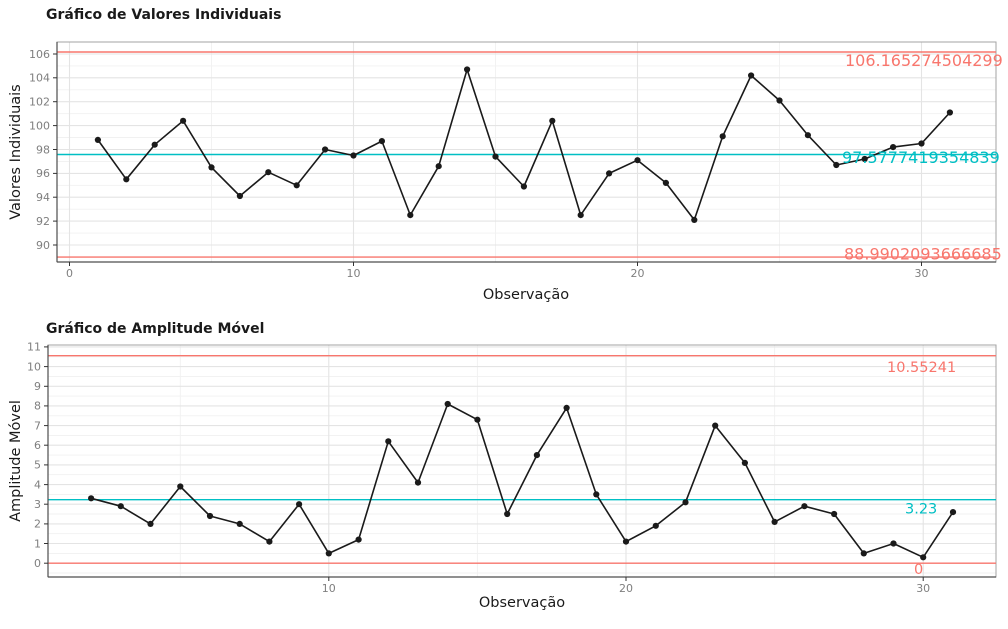  What do you see at coordinates (43, 197) in the screenshot?
I see `y-tick-label: 94` at bounding box center [43, 197].